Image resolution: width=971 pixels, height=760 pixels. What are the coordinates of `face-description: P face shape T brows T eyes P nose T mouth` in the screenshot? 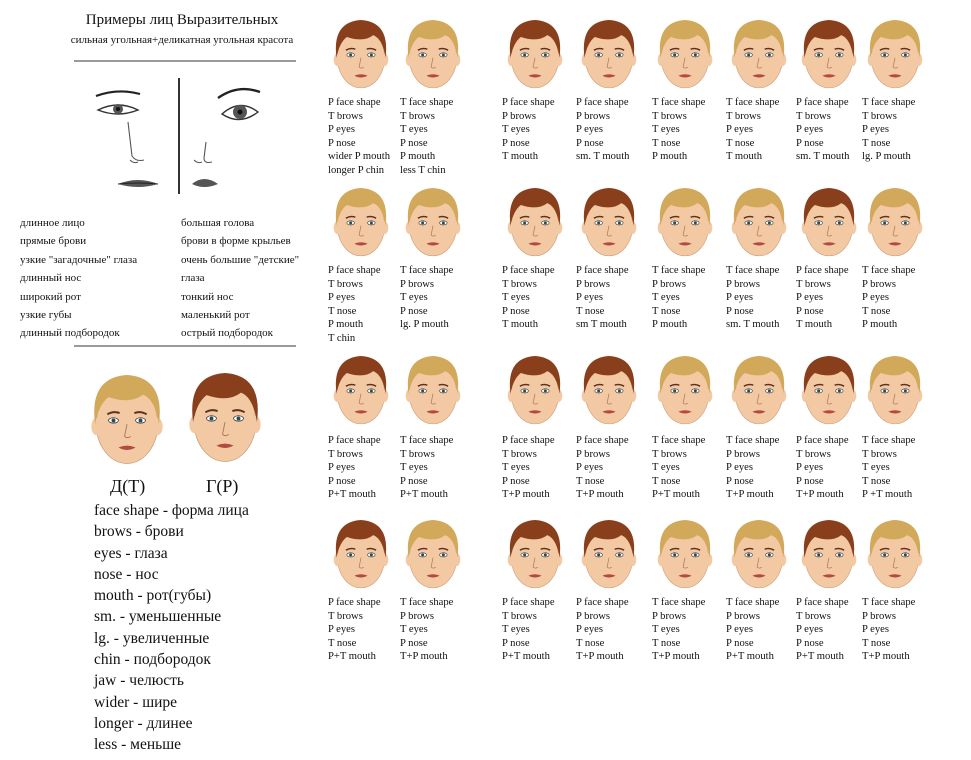 It's located at (528, 298).